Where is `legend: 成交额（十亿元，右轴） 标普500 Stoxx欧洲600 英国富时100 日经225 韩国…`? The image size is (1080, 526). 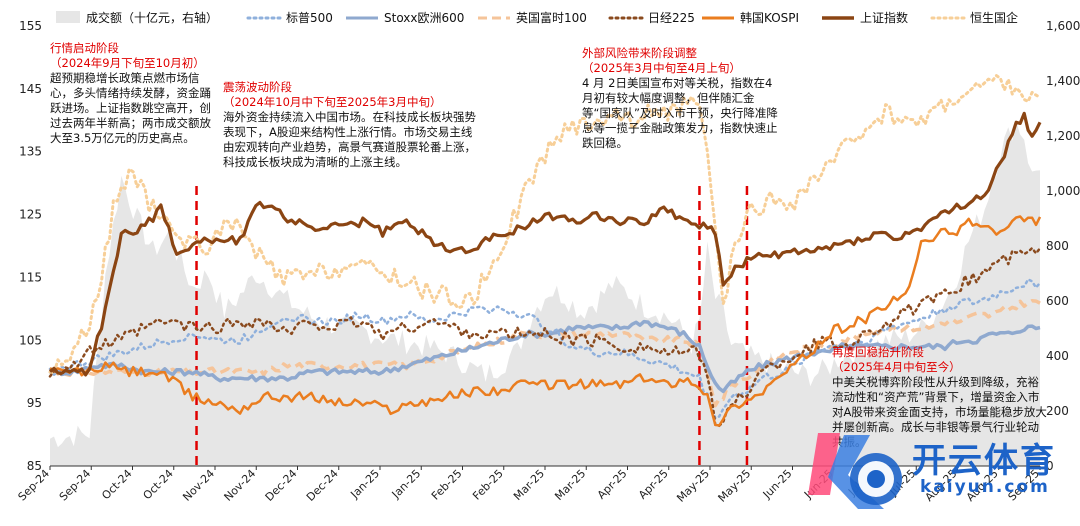 legend: 成交额（十亿元，右轴） 标普500 Stoxx欧洲600 英国富时100 日经225 韩国… is located at coordinates (537, 17).